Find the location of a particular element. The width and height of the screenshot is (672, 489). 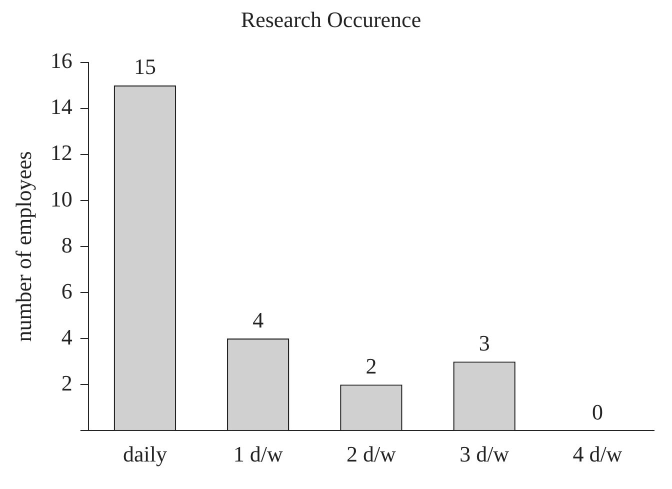

data-label: 3 is located at coordinates (484, 343).